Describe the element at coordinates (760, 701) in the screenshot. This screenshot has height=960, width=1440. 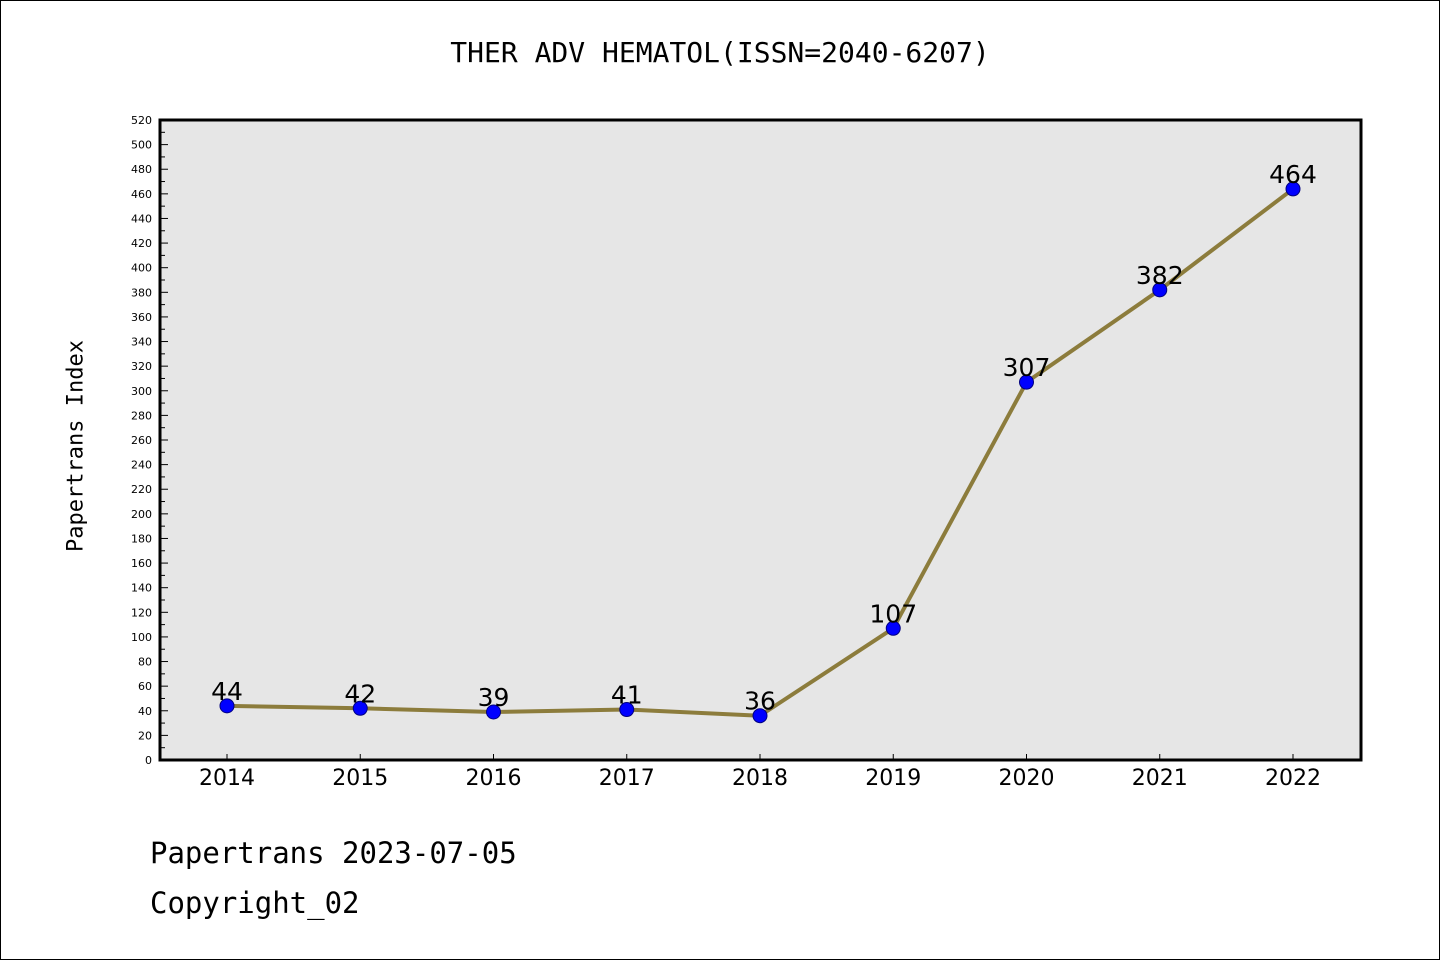
I see `data-label: 36` at that location.